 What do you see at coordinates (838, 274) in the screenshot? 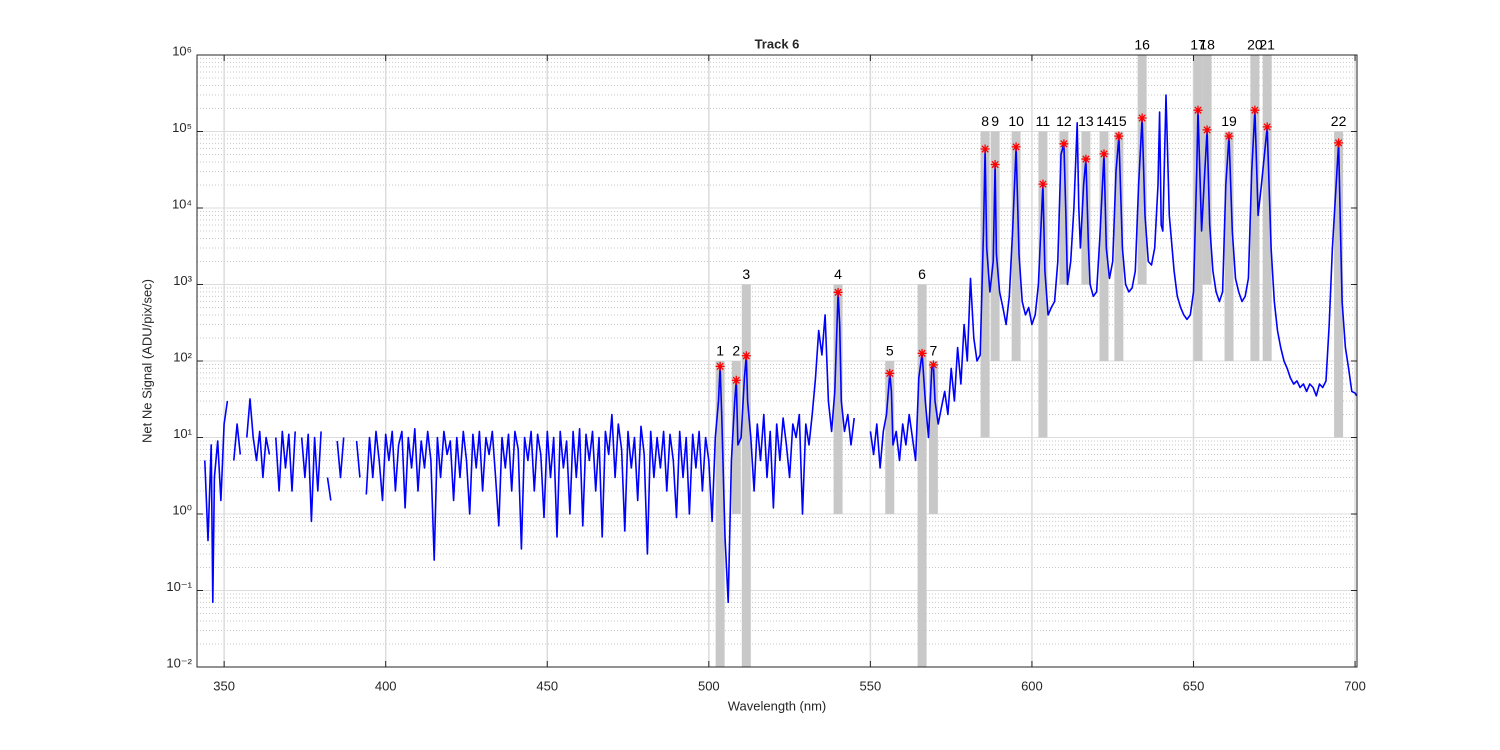
I see `peak-label: 4` at bounding box center [838, 274].